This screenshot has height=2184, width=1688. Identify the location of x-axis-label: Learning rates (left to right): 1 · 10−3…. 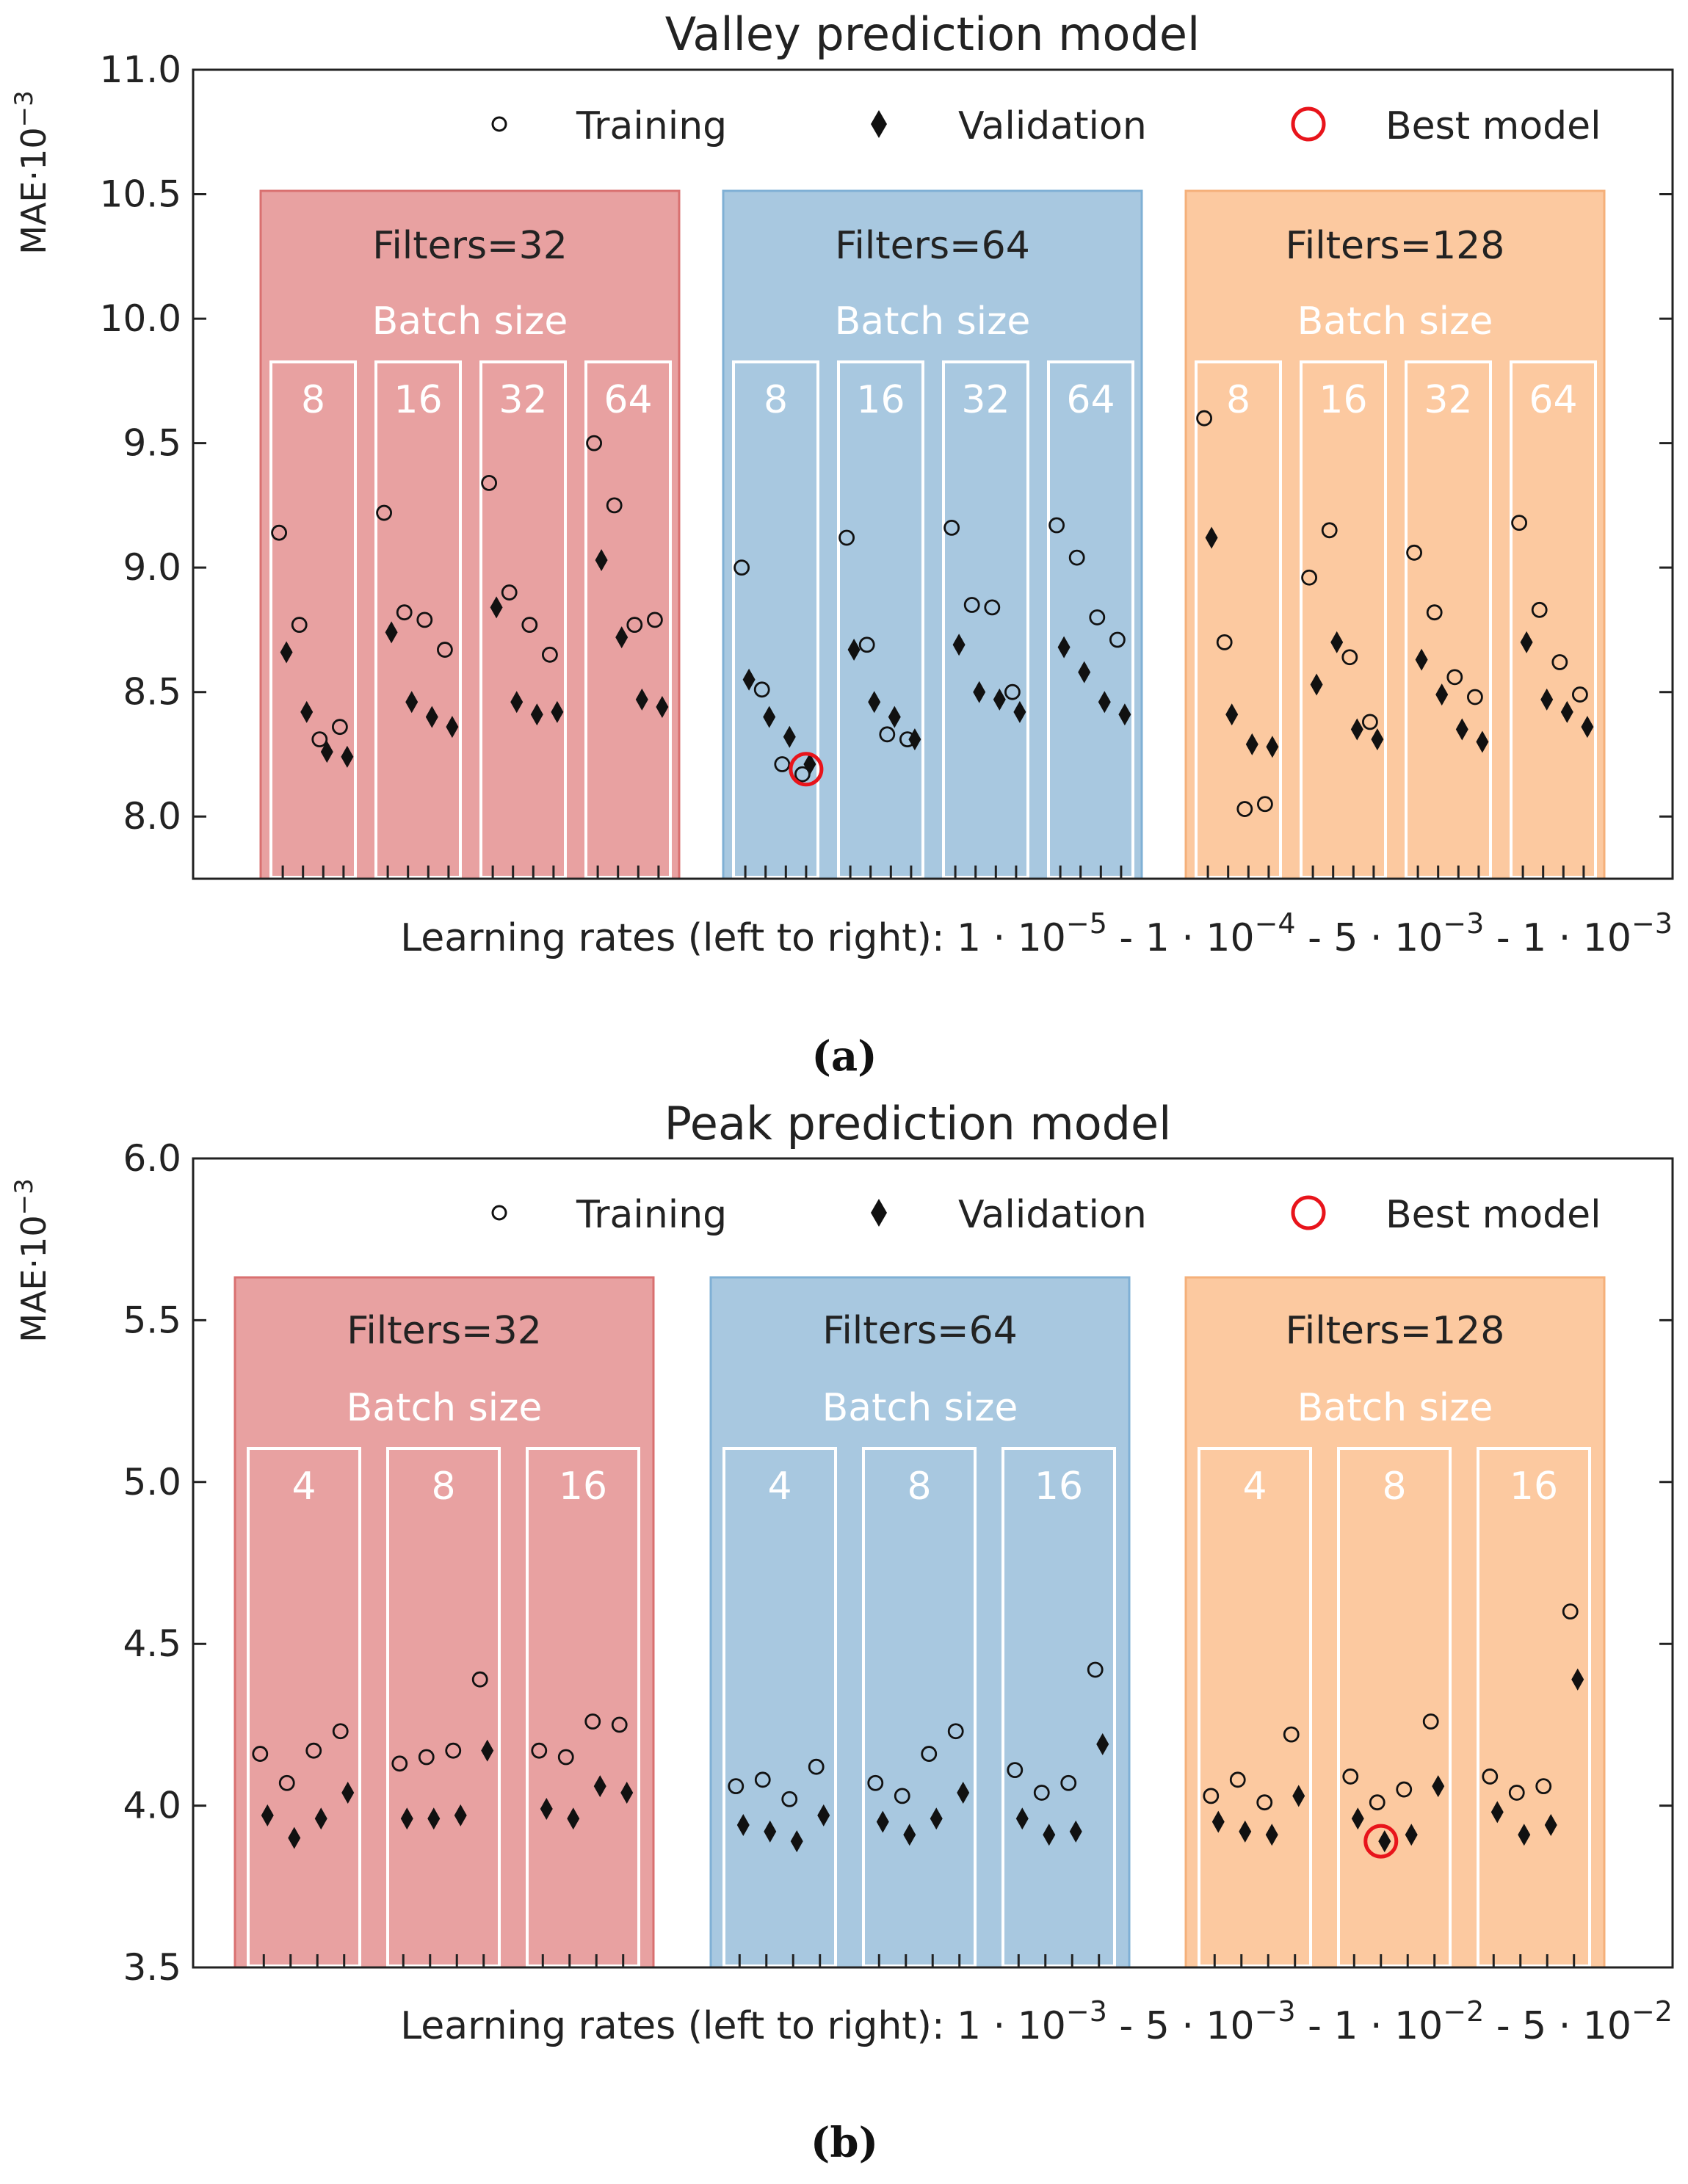
(1036, 2022).